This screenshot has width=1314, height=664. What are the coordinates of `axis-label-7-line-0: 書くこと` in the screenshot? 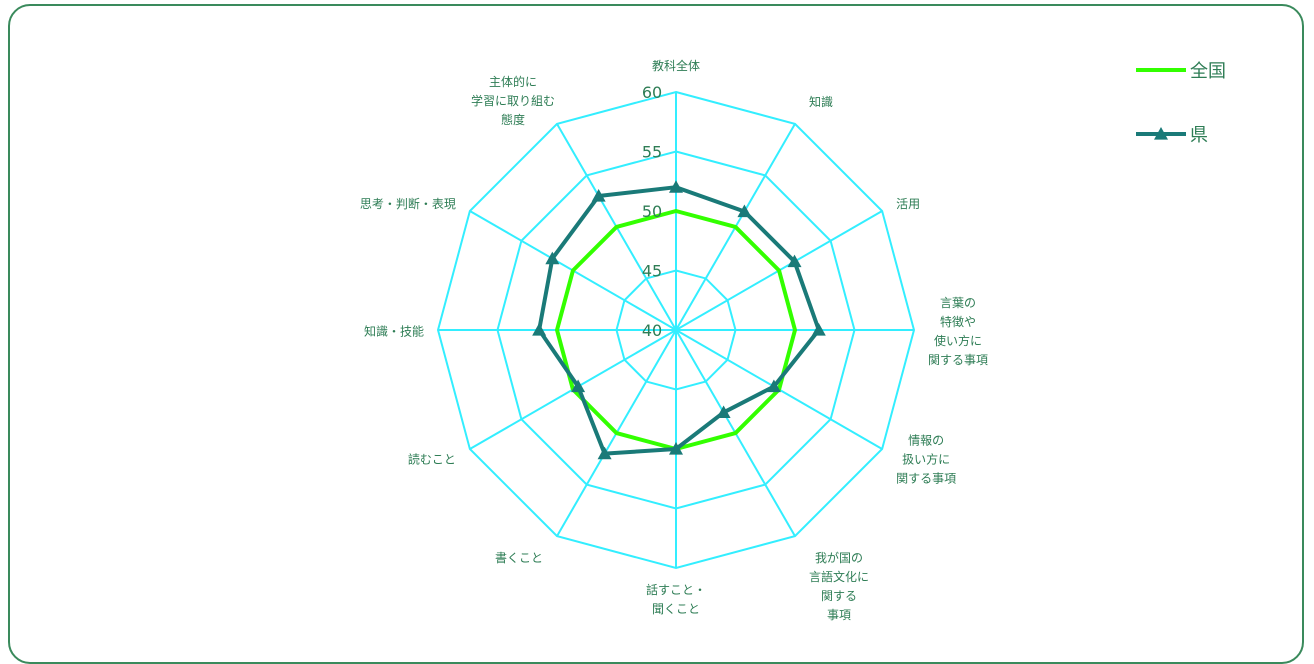 It's located at (519, 558).